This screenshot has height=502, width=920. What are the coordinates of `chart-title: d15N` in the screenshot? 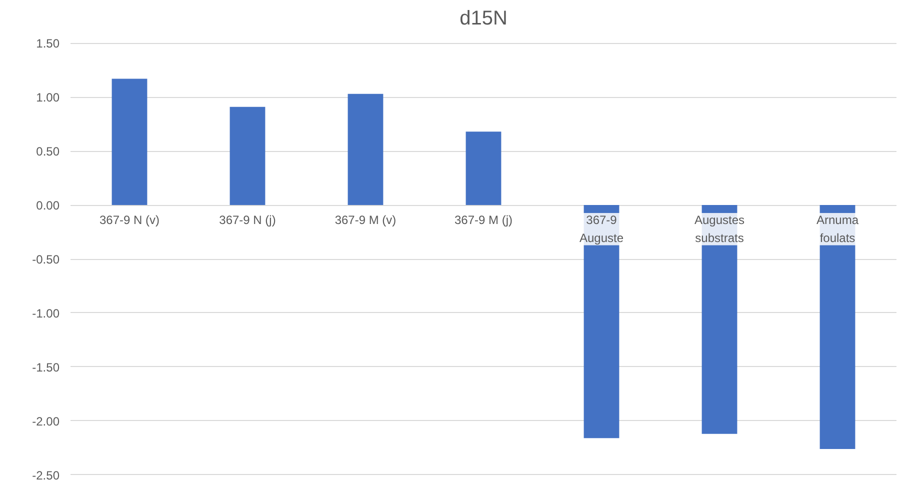 It's located at (484, 19).